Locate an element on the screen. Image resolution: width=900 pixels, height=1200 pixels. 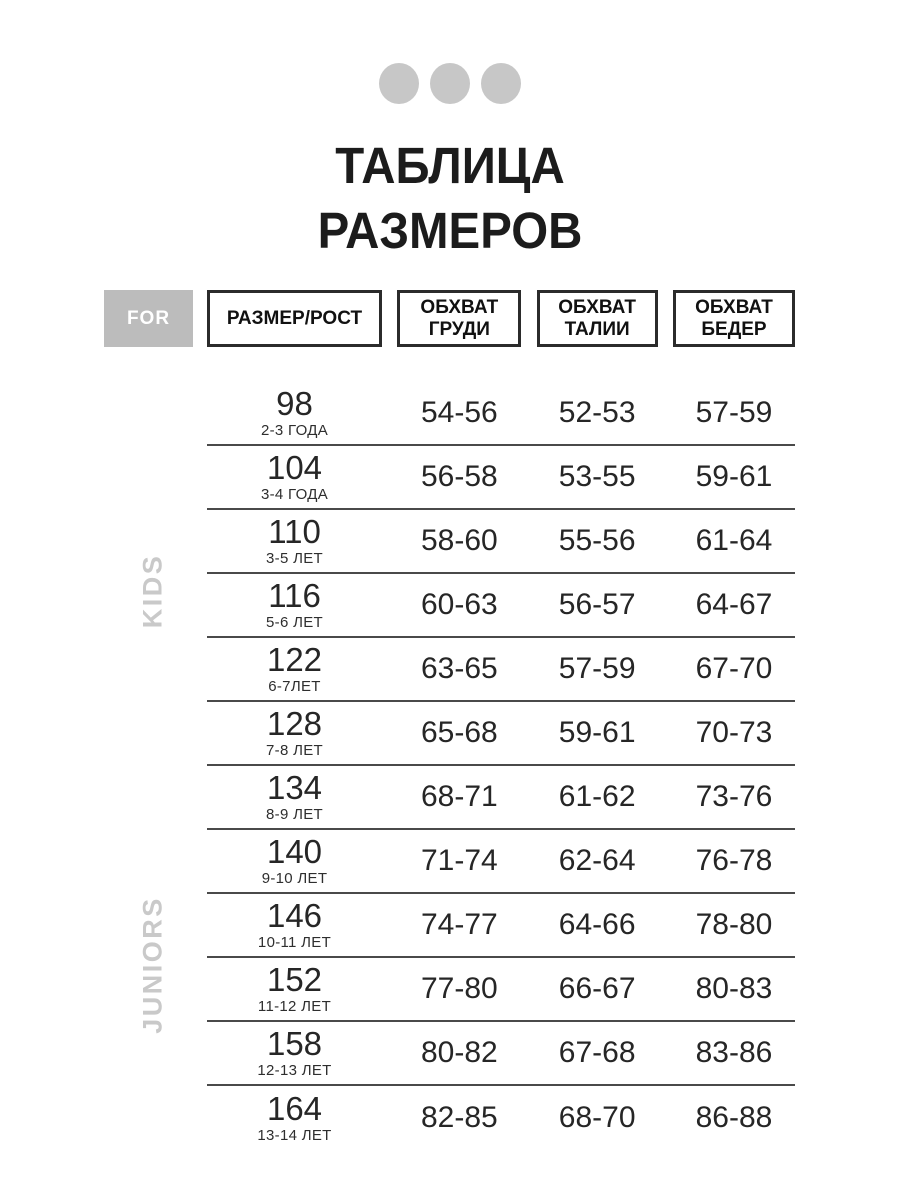
age-range: 13-14 ЛЕТ is located at coordinates (294, 1136).